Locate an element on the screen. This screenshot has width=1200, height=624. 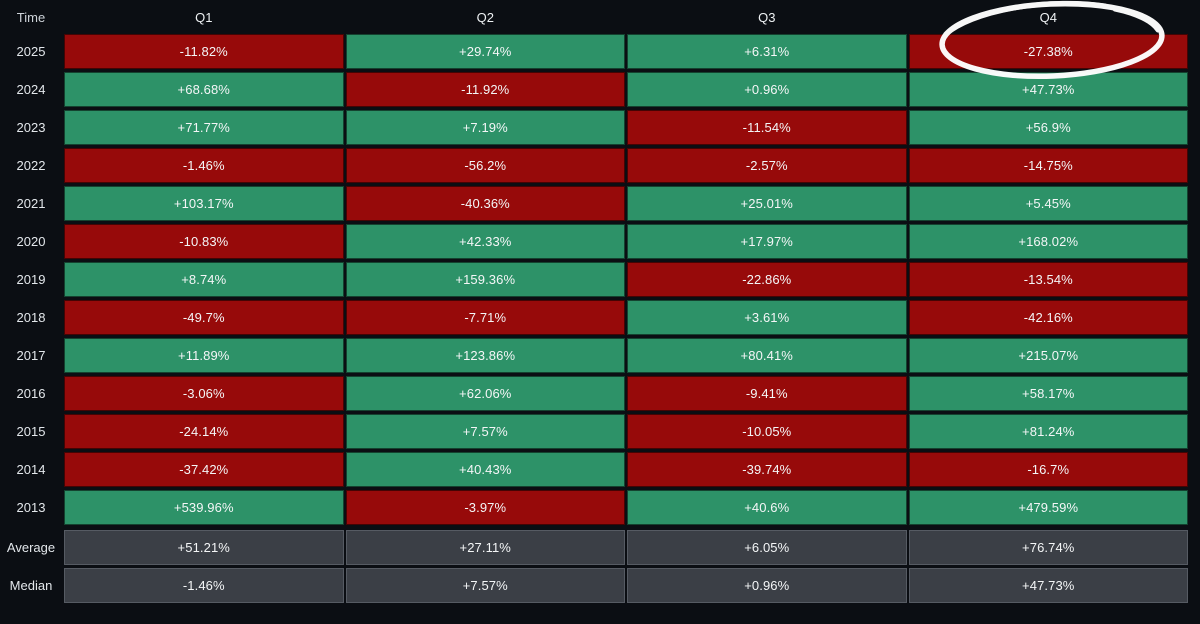
table-row: 2013 +539.96% -3.97% +40.6% +479.59% is located at coordinates (594, 507).